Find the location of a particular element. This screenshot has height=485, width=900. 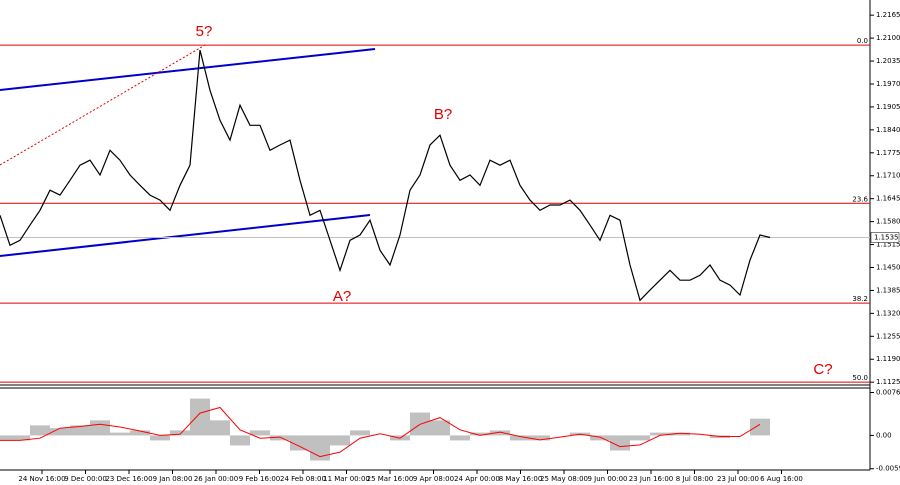

y-tick-label: 1.1255 is located at coordinates (888, 336).